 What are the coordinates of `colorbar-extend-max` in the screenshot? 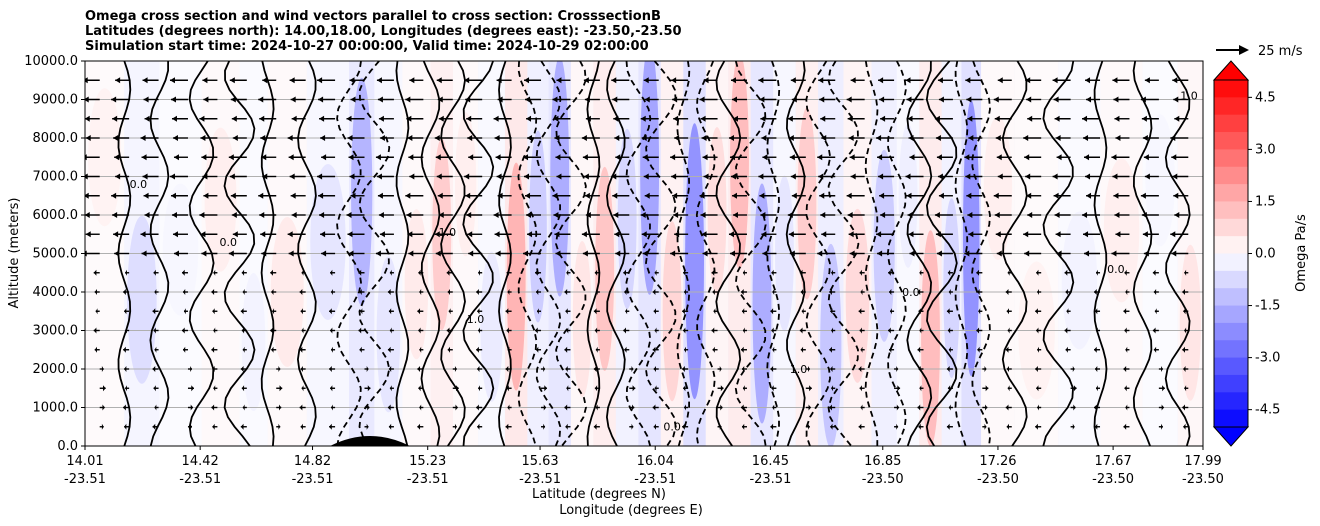 It's located at (1231, 70).